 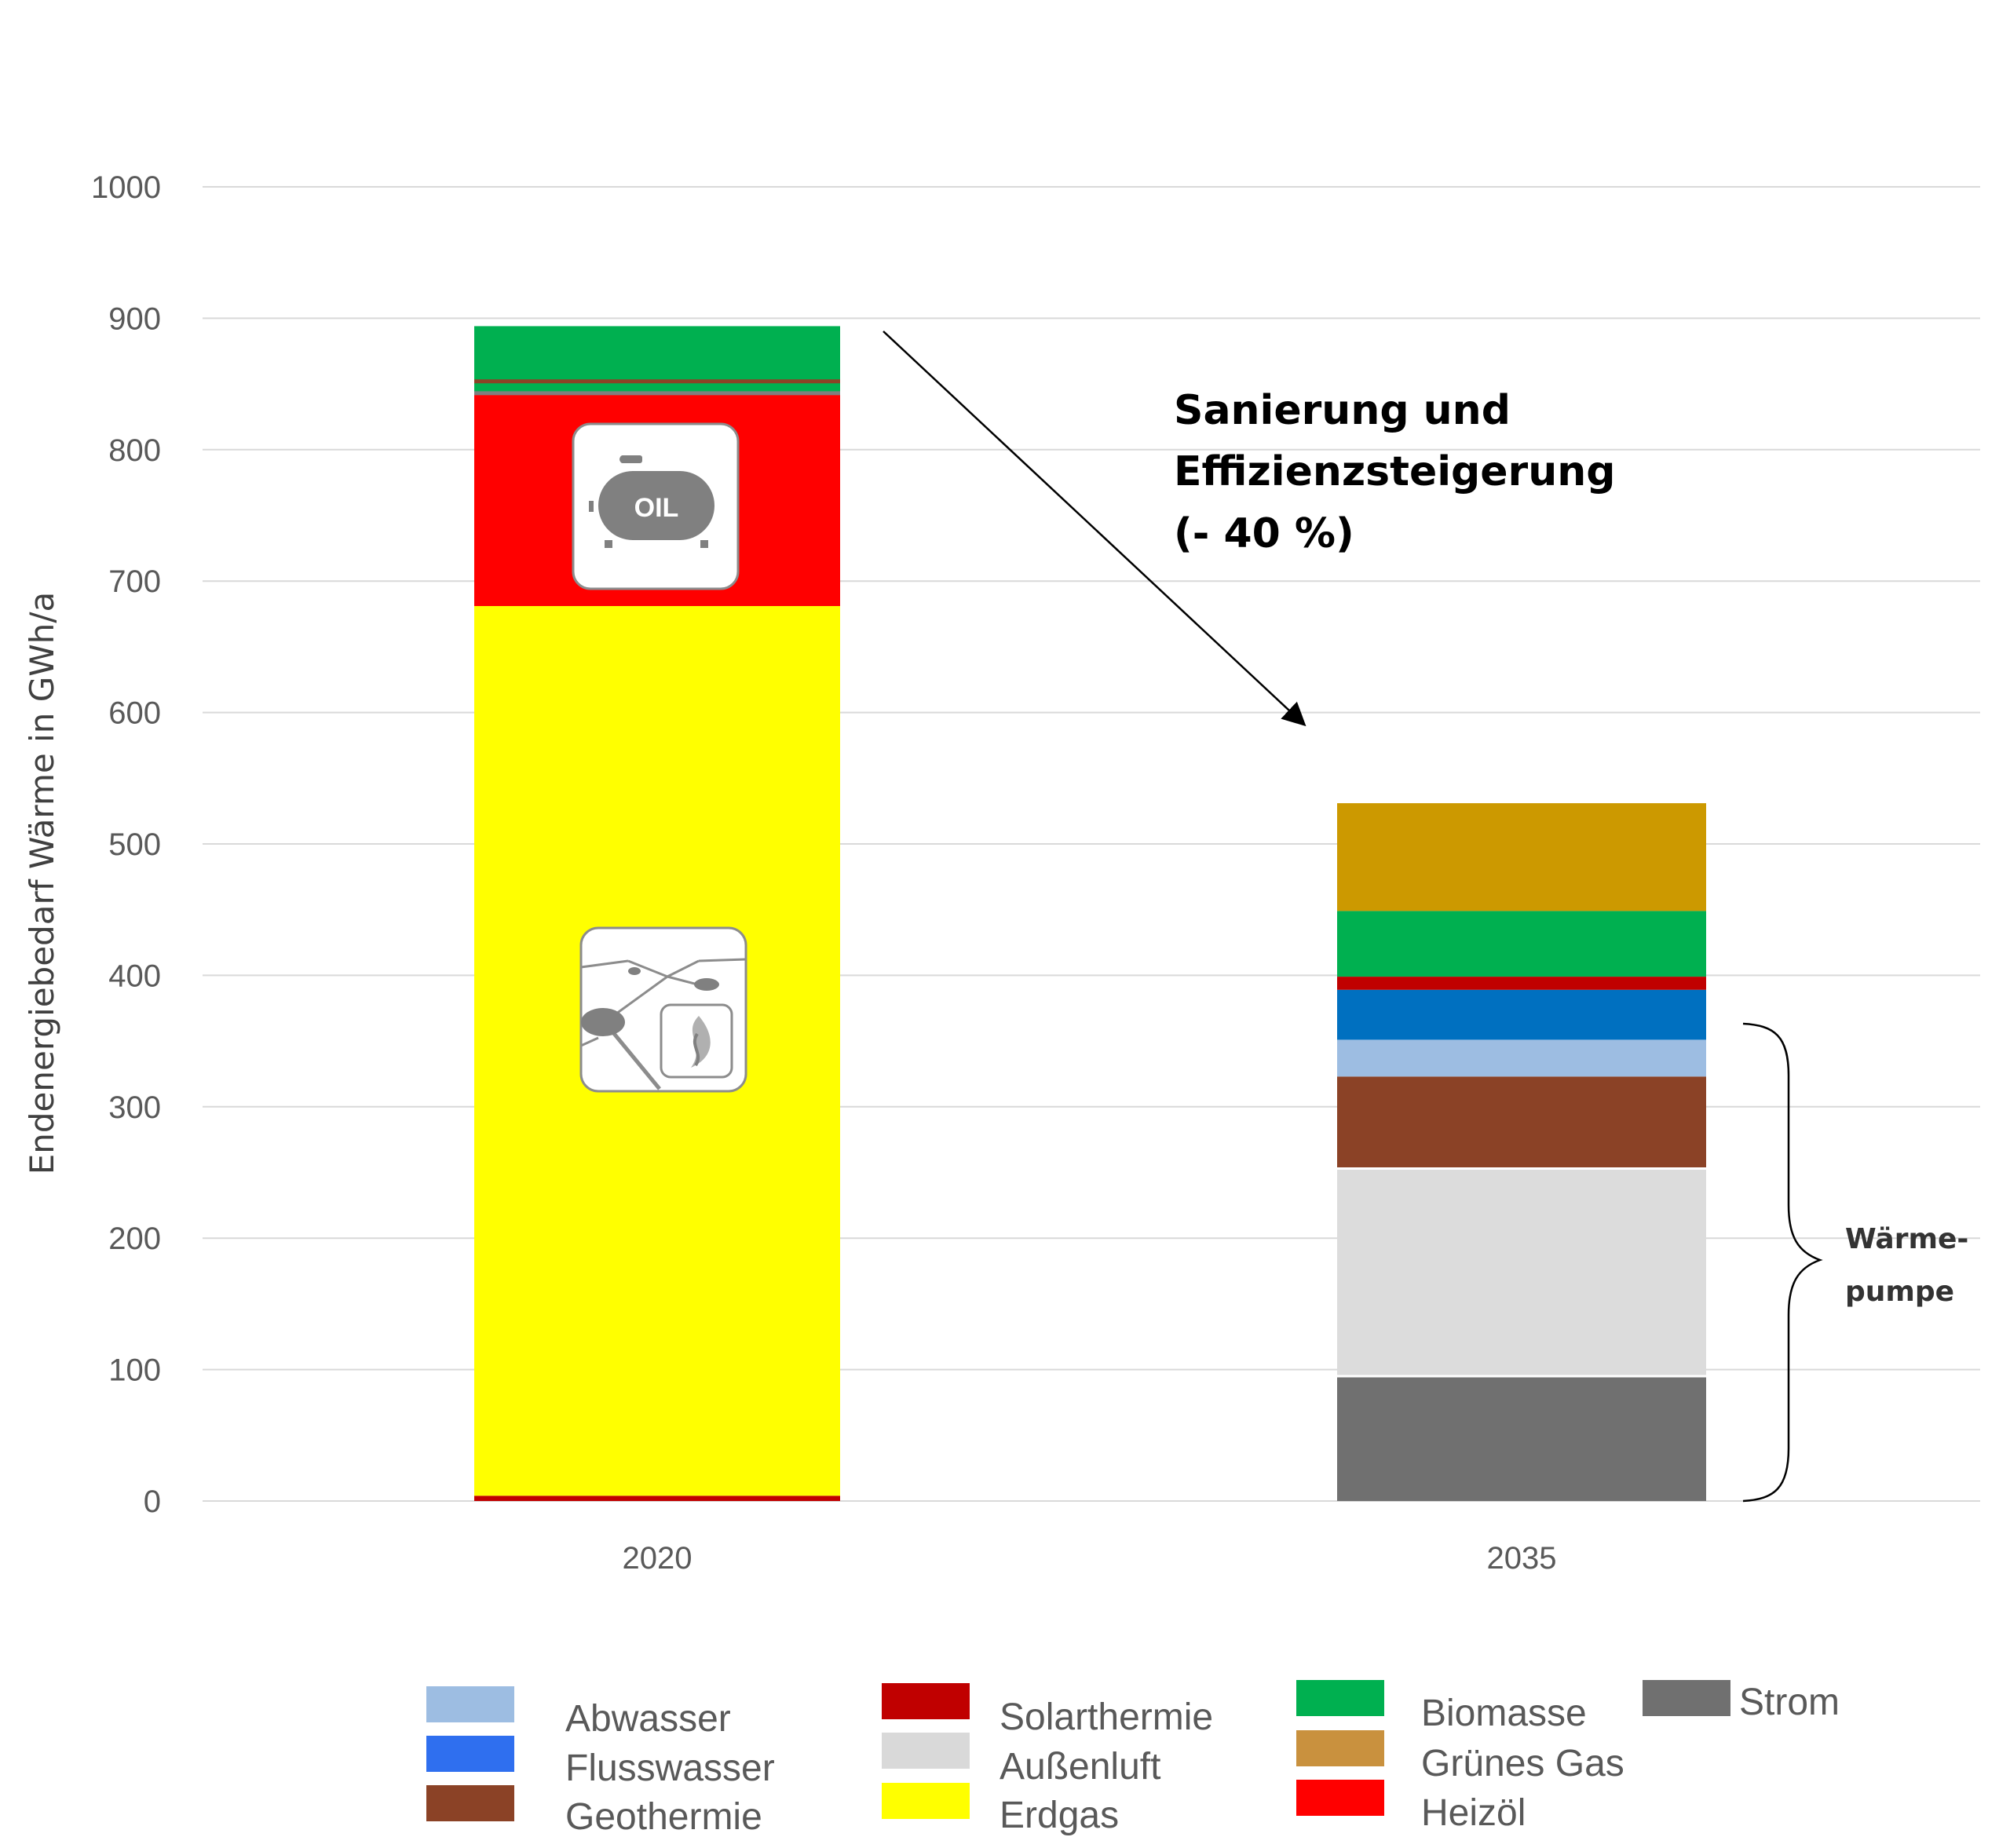 I want to click on y-tick-label: 100, so click(x=134, y=1370).